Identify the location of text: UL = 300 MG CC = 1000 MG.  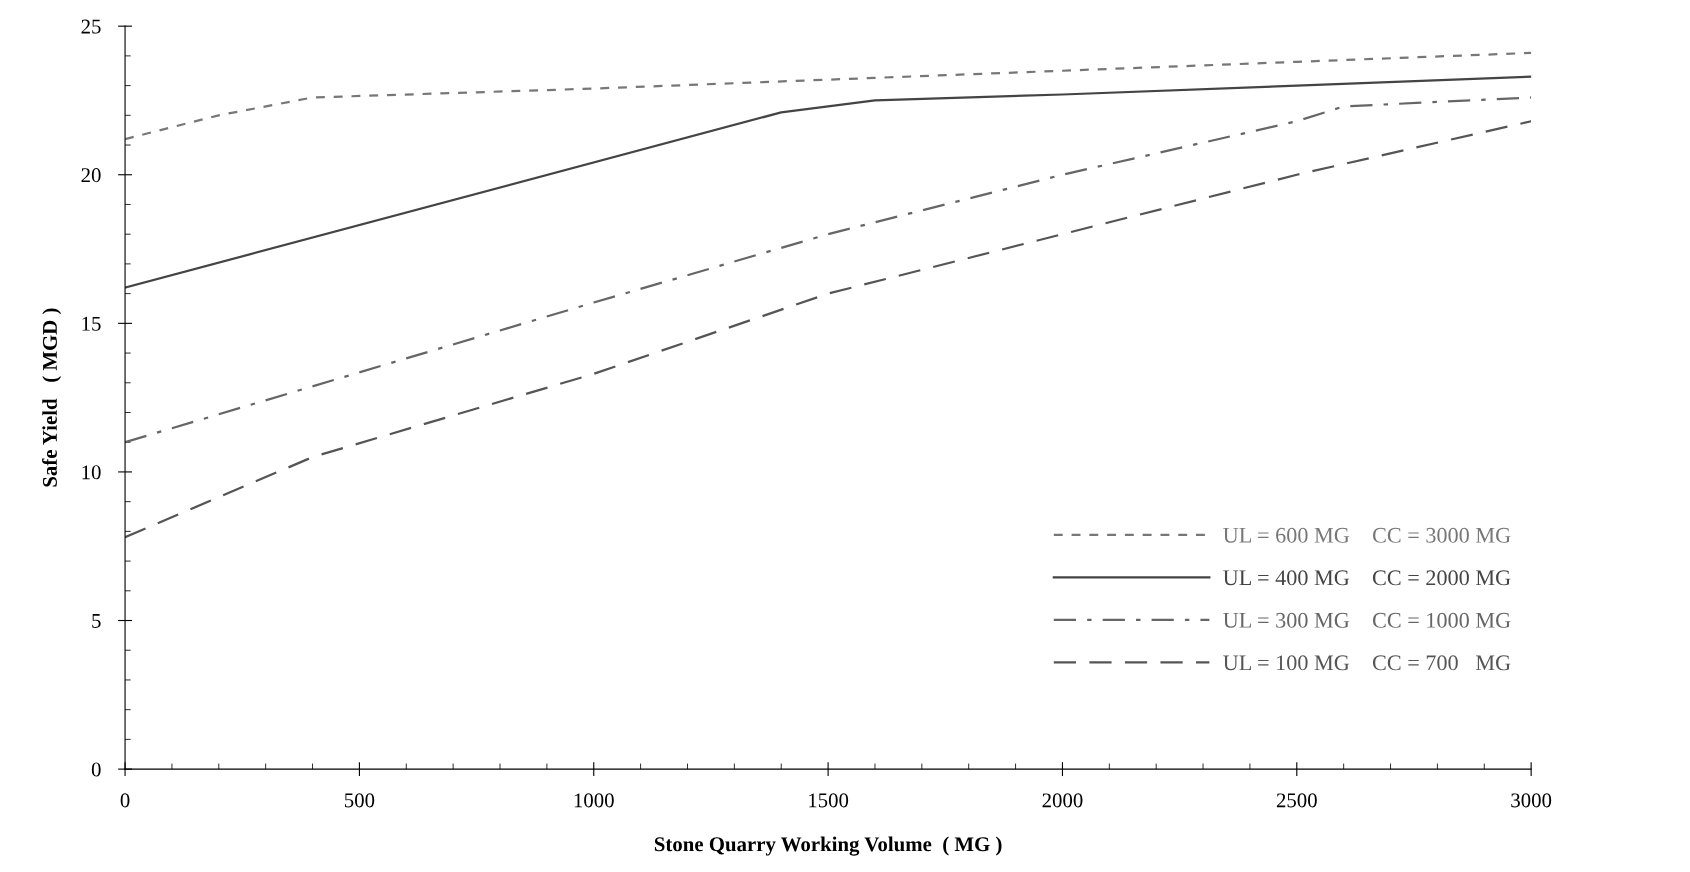
(1367, 620).